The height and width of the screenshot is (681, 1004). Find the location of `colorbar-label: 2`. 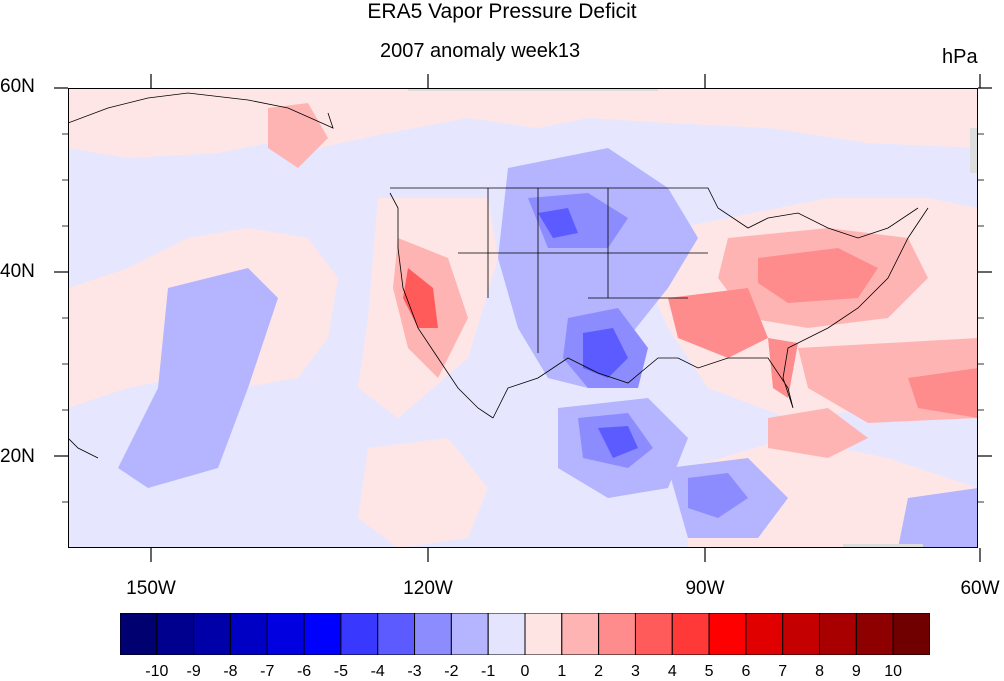

colorbar-label: 2 is located at coordinates (599, 671).